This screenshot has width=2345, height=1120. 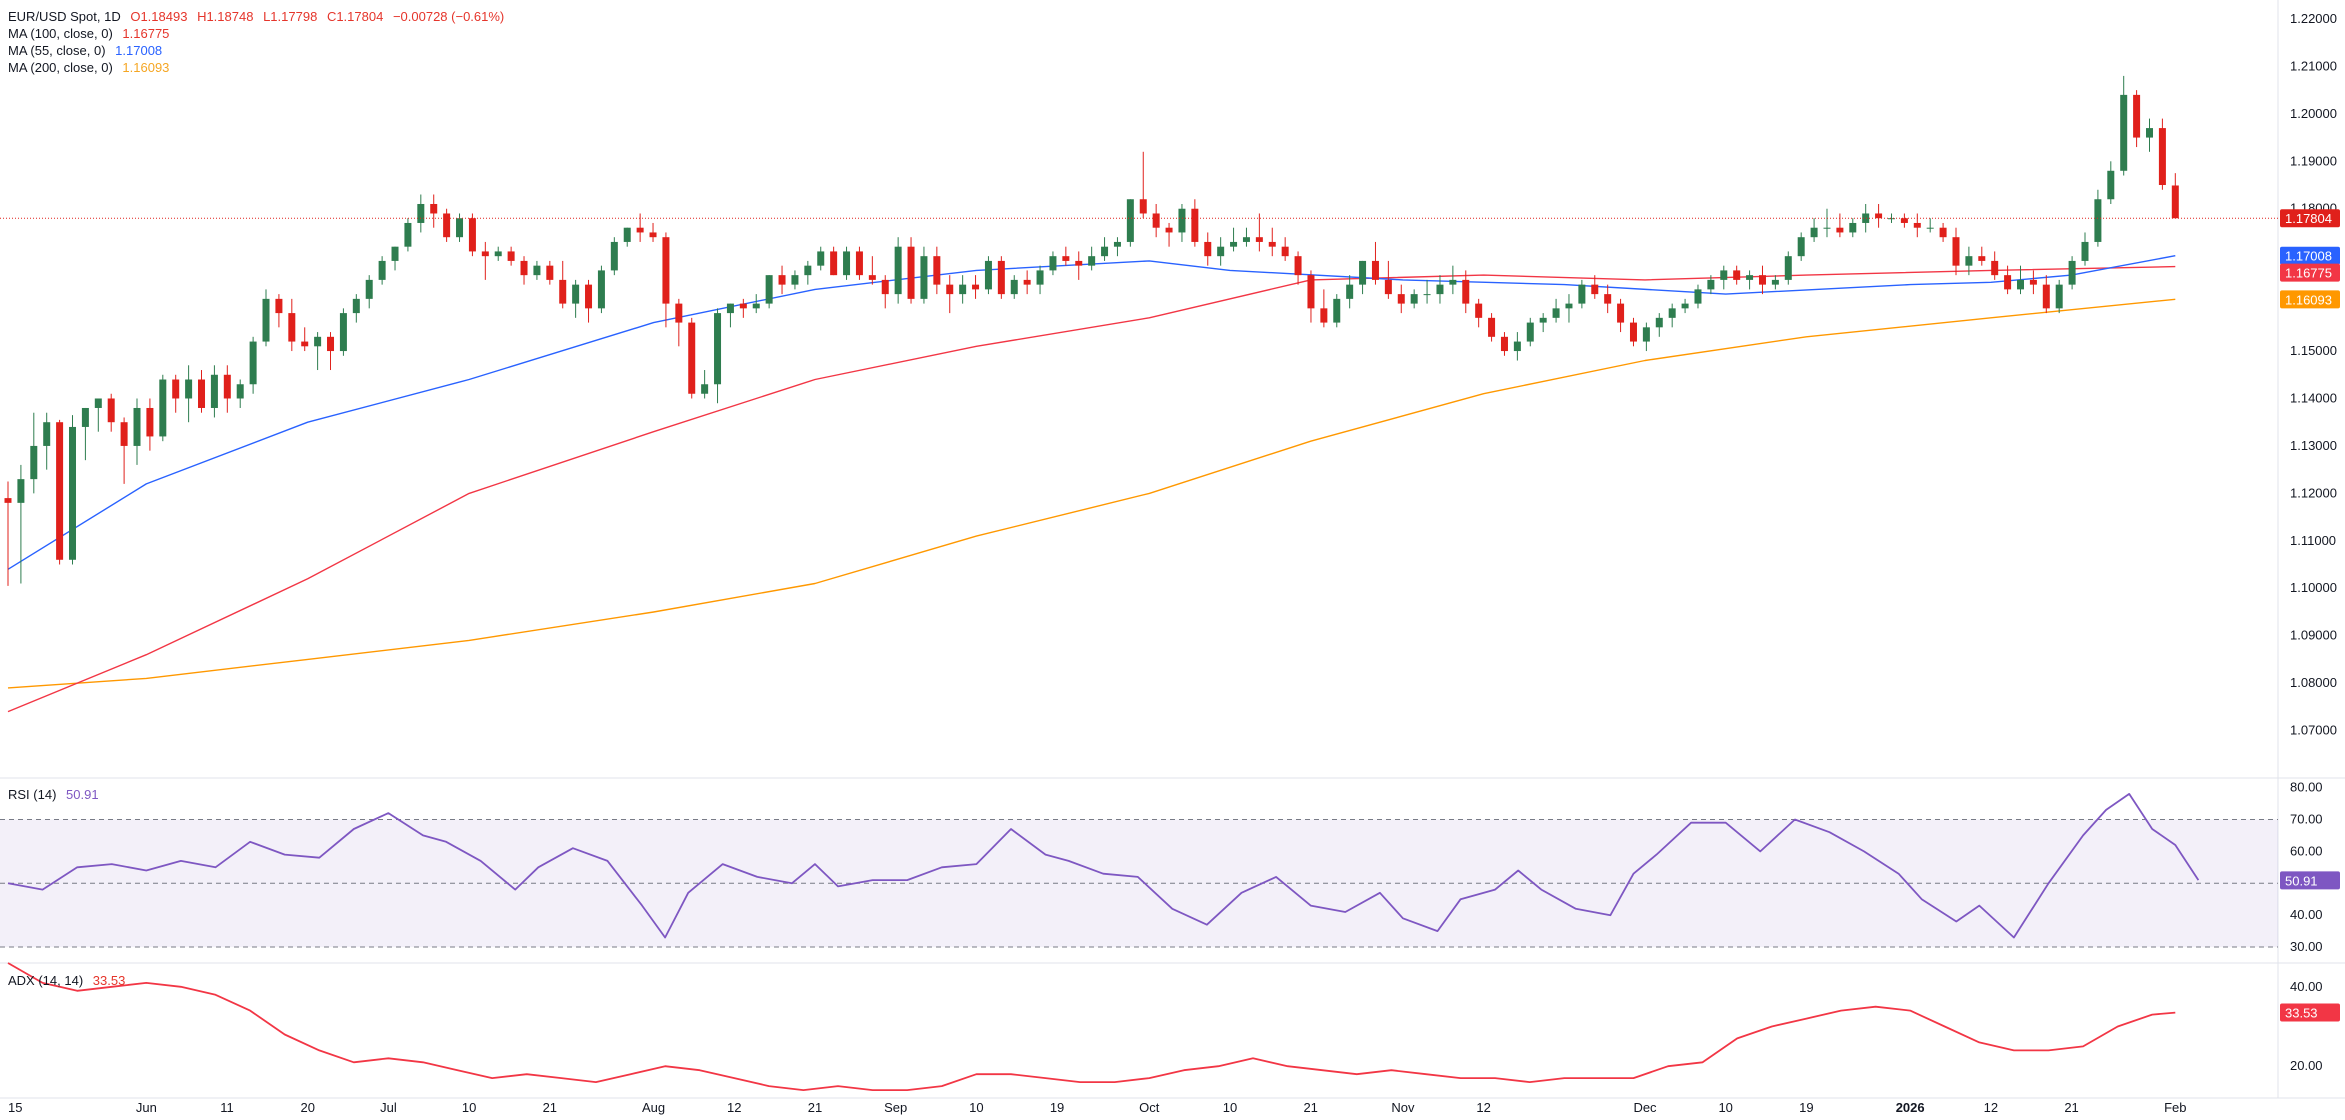 I want to click on time-tick-label: 2026, so click(x=1910, y=1107).